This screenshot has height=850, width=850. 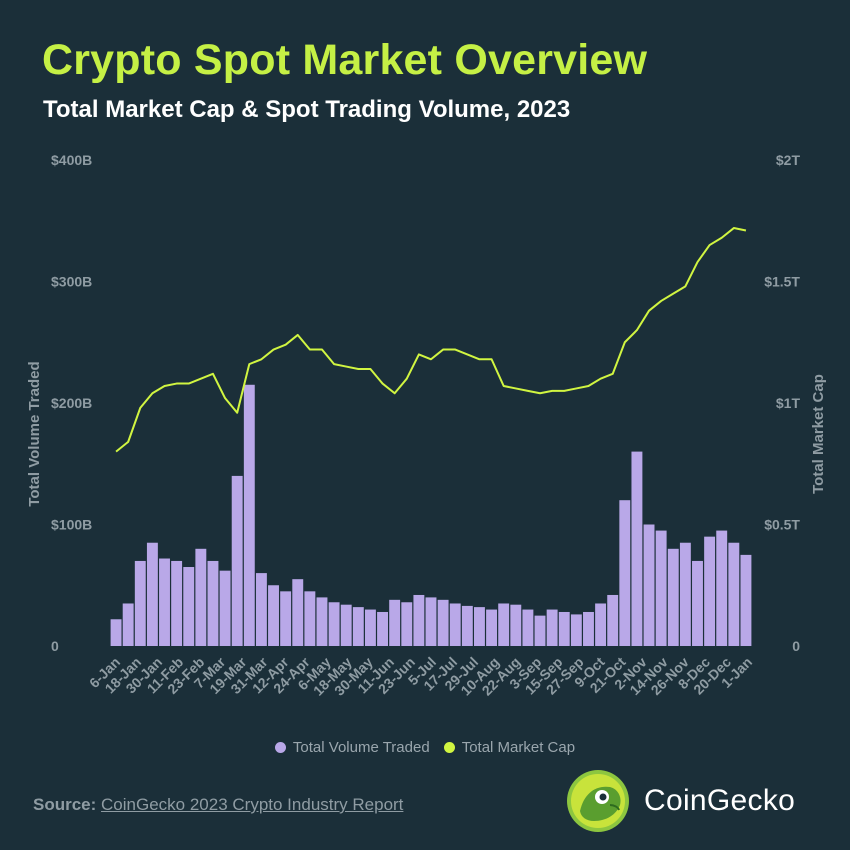 I want to click on chart-title: Crypto Spot Market Overview, so click(x=345, y=60).